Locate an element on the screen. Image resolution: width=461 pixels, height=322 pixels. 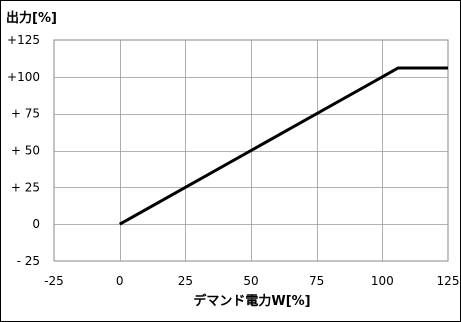
y-tick-label: + 50 is located at coordinates (25, 151).